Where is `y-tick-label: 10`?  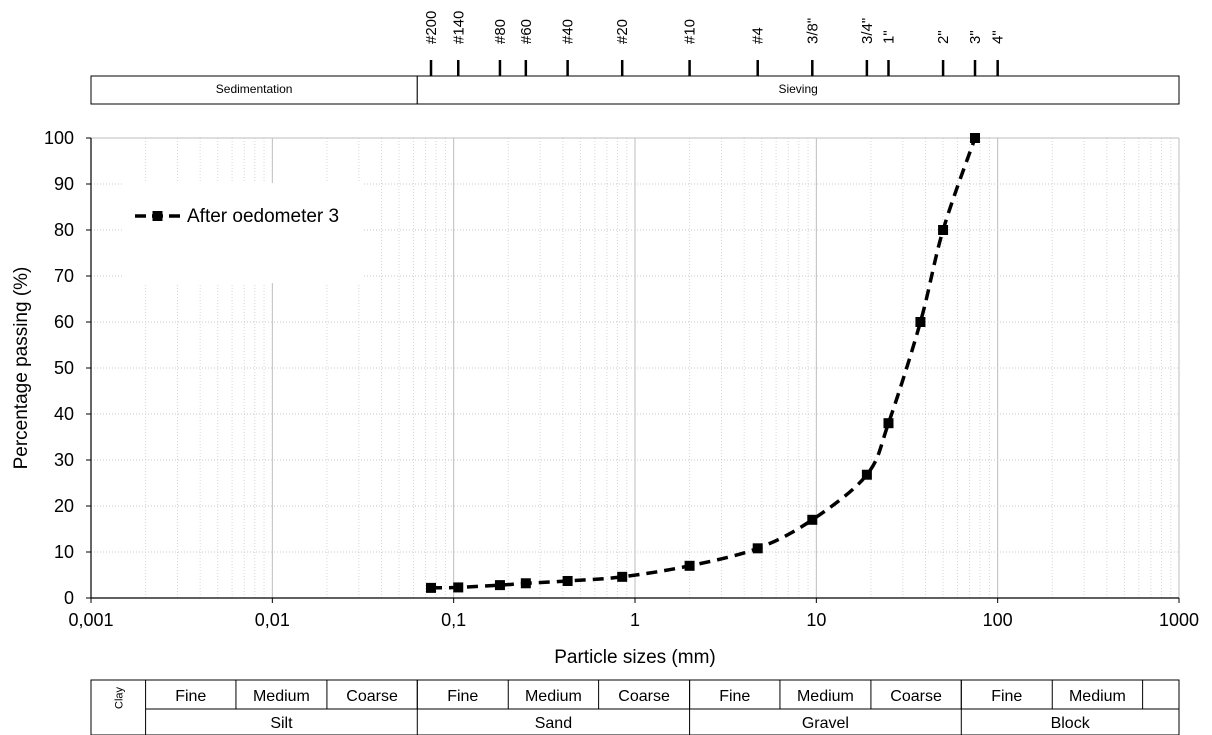
y-tick-label: 10 is located at coordinates (64, 552).